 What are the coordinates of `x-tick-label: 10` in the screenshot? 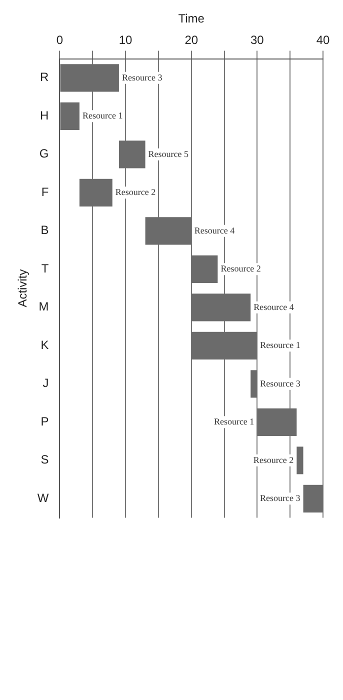 It's located at (125, 39).